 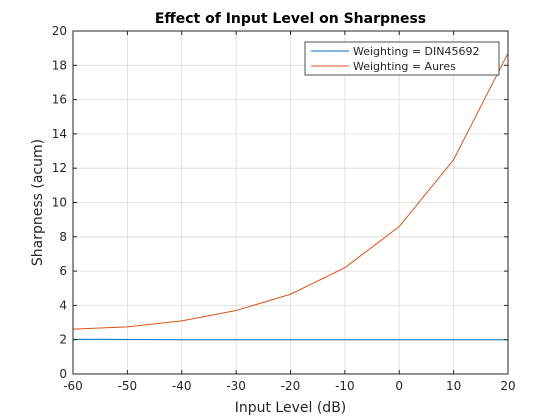 What do you see at coordinates (59, 65) in the screenshot?
I see `y-tick-label: 18` at bounding box center [59, 65].